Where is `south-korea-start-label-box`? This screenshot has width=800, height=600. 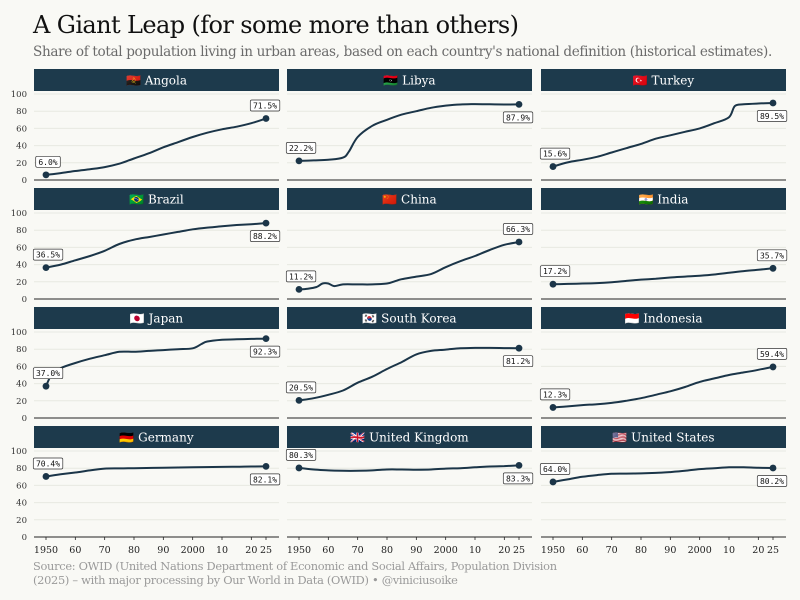
south-korea-start-label-box is located at coordinates (301, 387).